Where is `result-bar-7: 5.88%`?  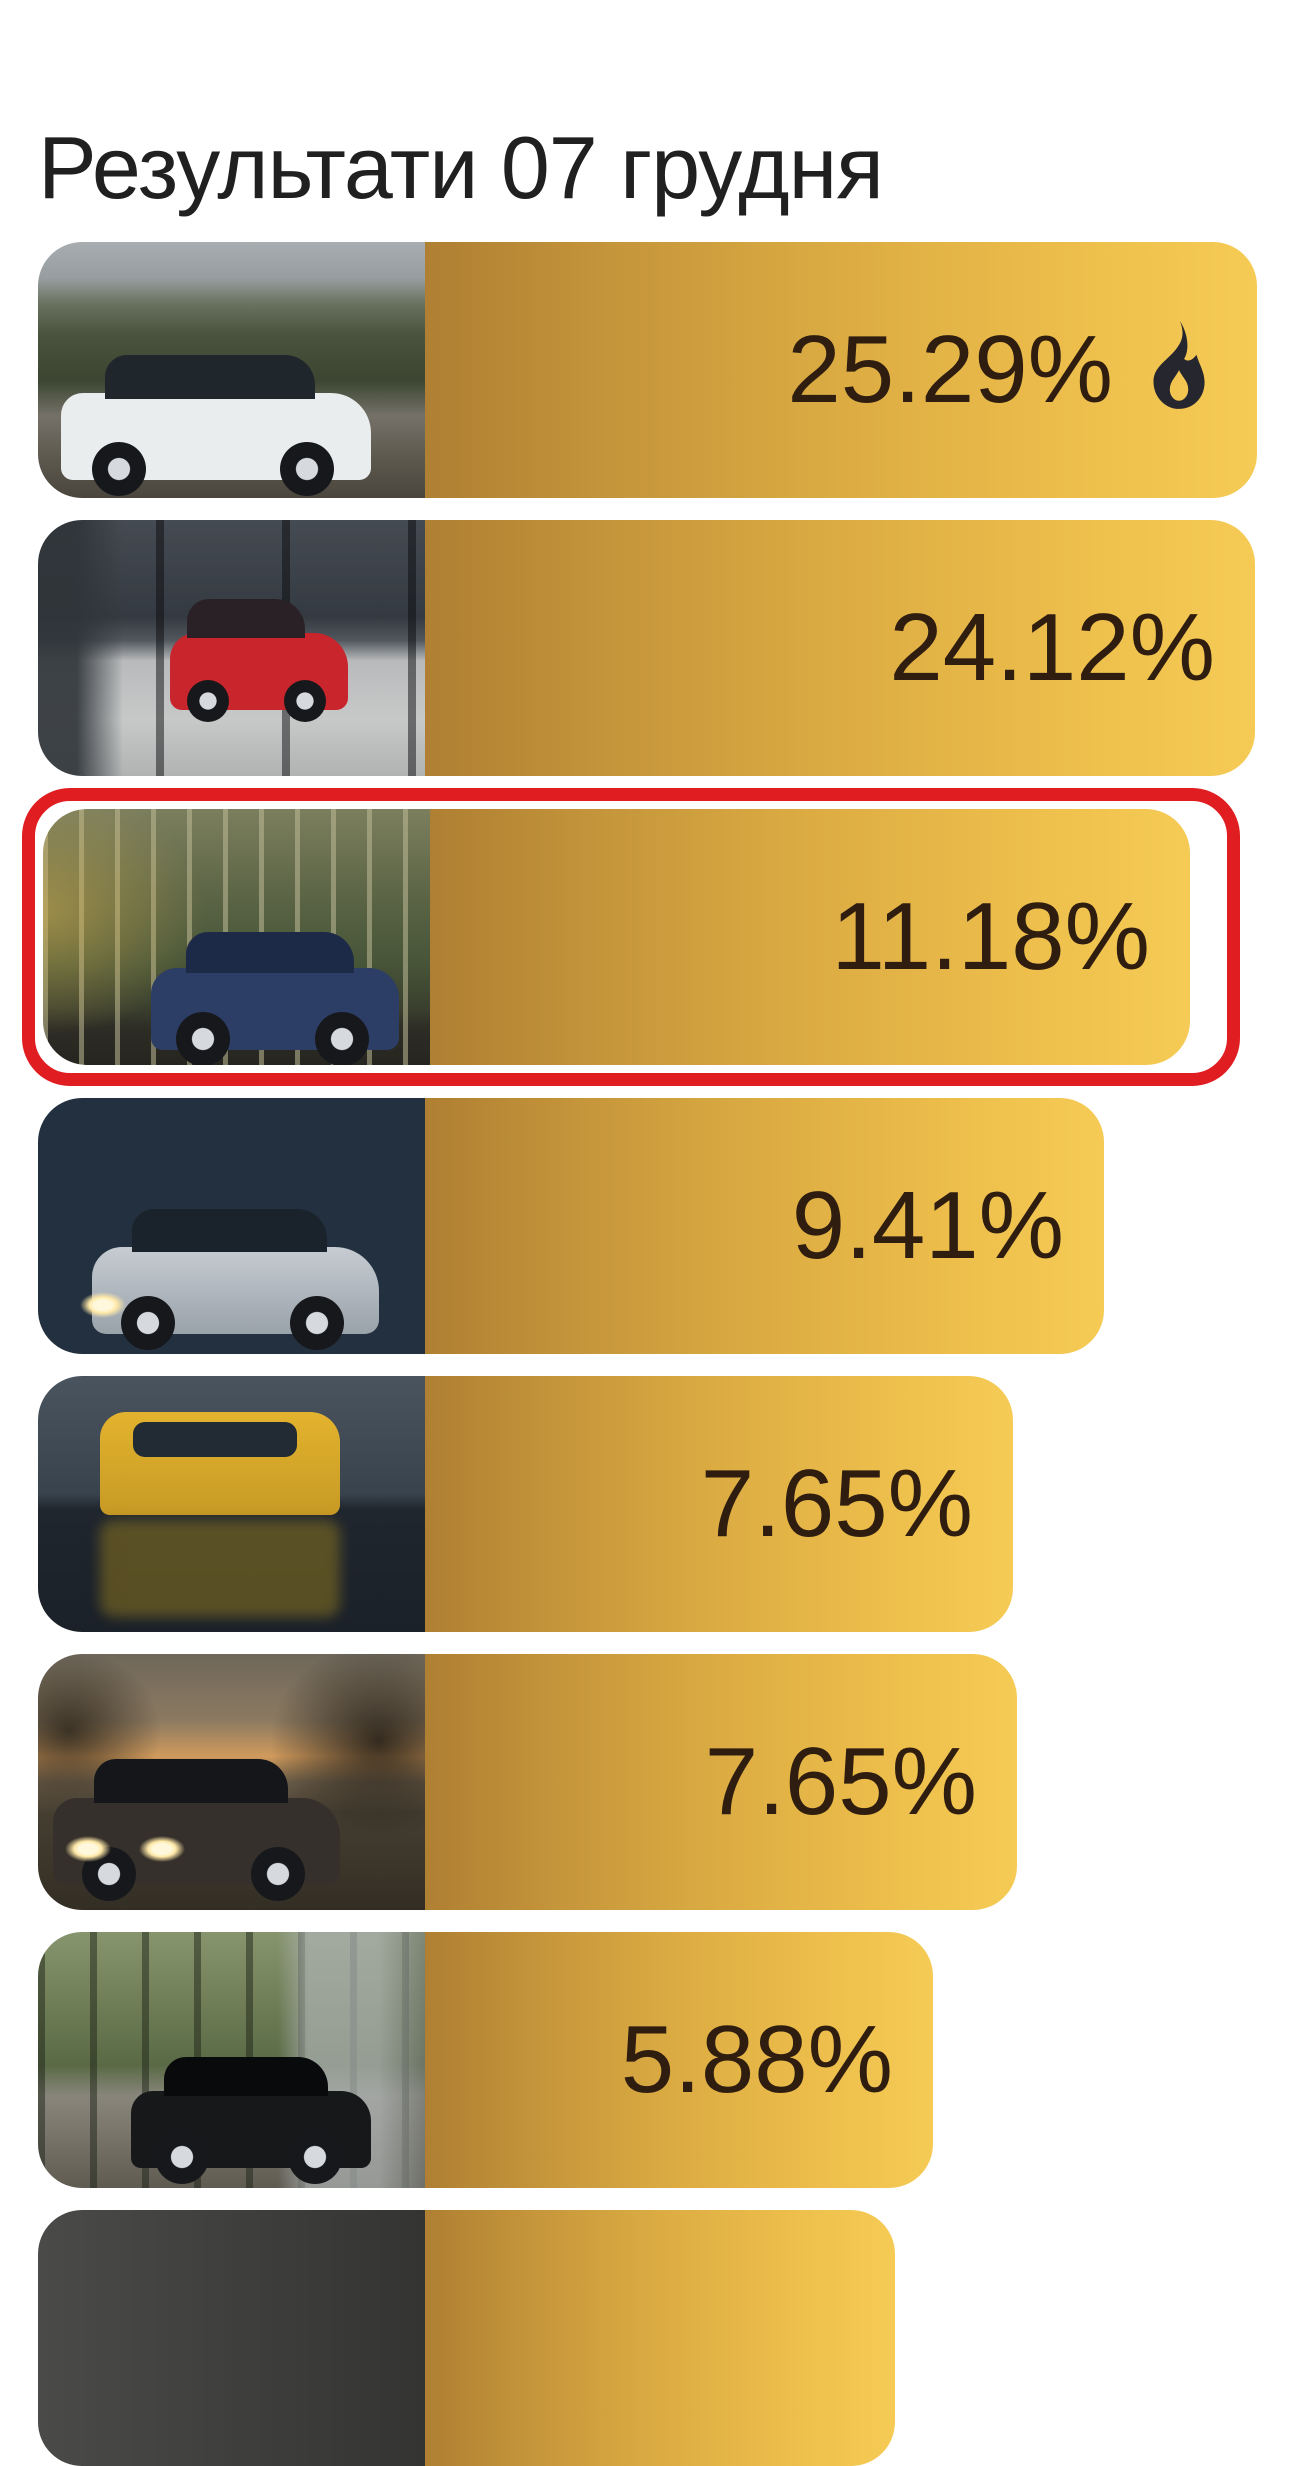
result-bar-7: 5.88% is located at coordinates (679, 2060).